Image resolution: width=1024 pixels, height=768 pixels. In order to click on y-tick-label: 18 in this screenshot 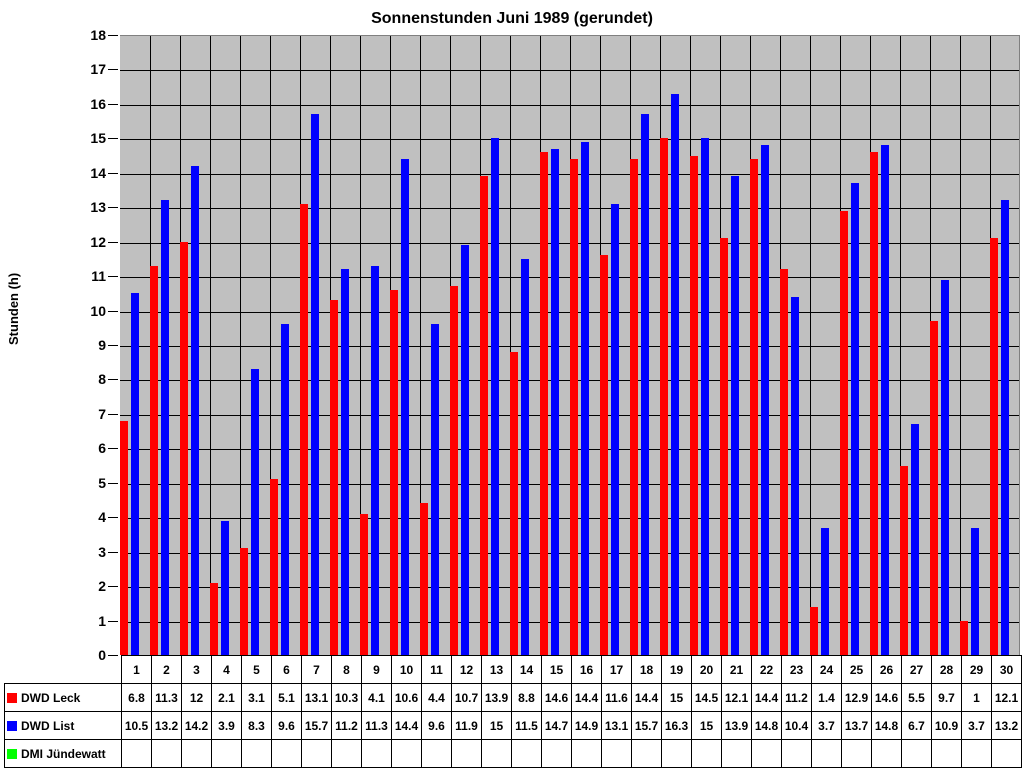, I will do `click(98, 35)`.